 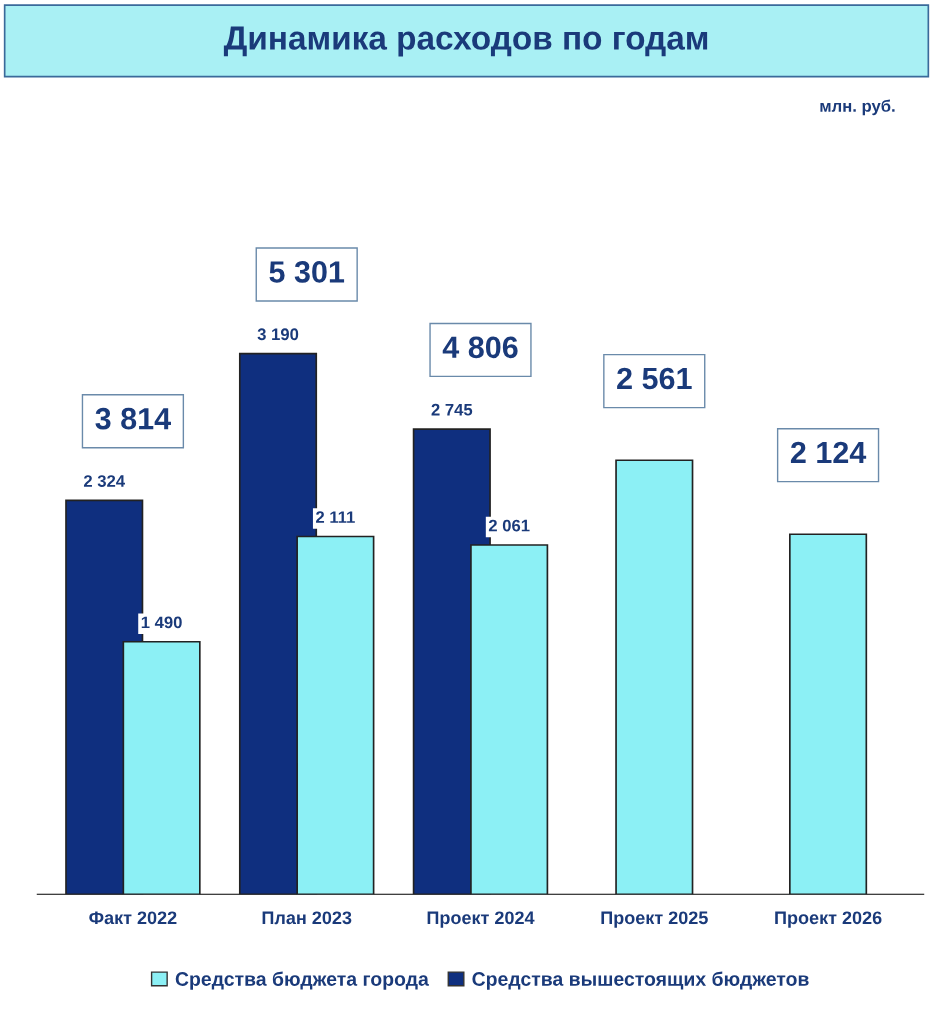 I want to click on x-tick-label: Факт 2022, so click(x=133, y=918).